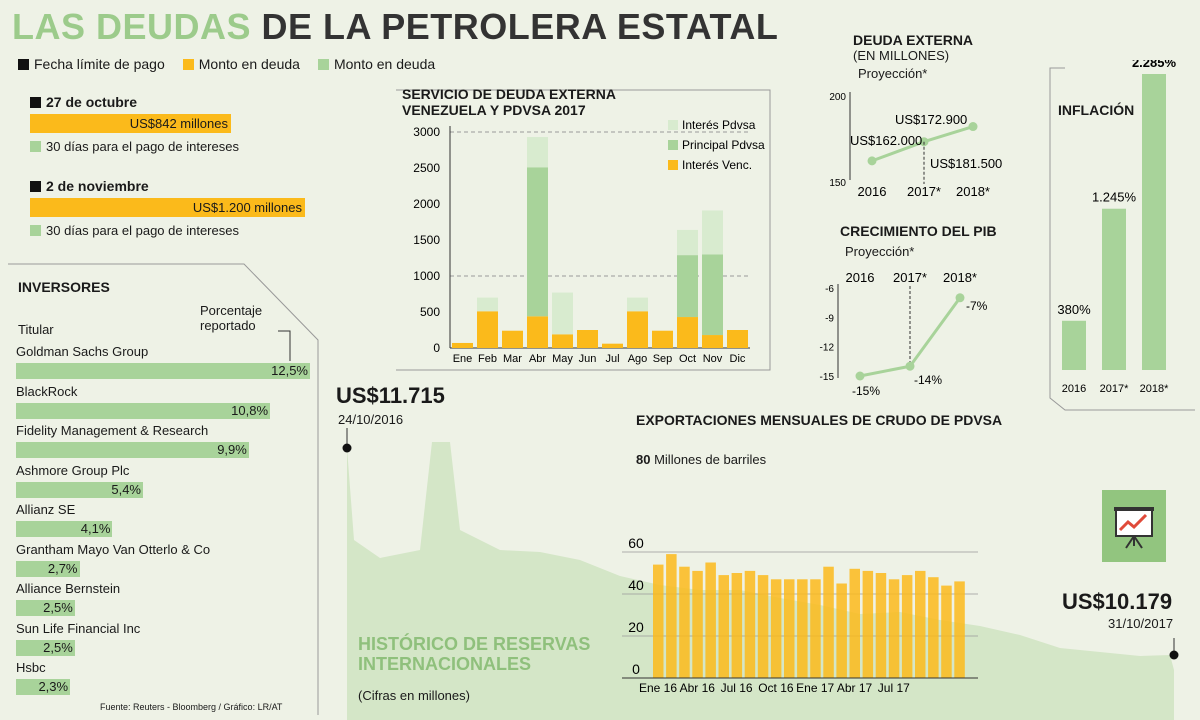  What do you see at coordinates (487, 359) in the screenshot?
I see `x-tick-label: Feb` at bounding box center [487, 359].